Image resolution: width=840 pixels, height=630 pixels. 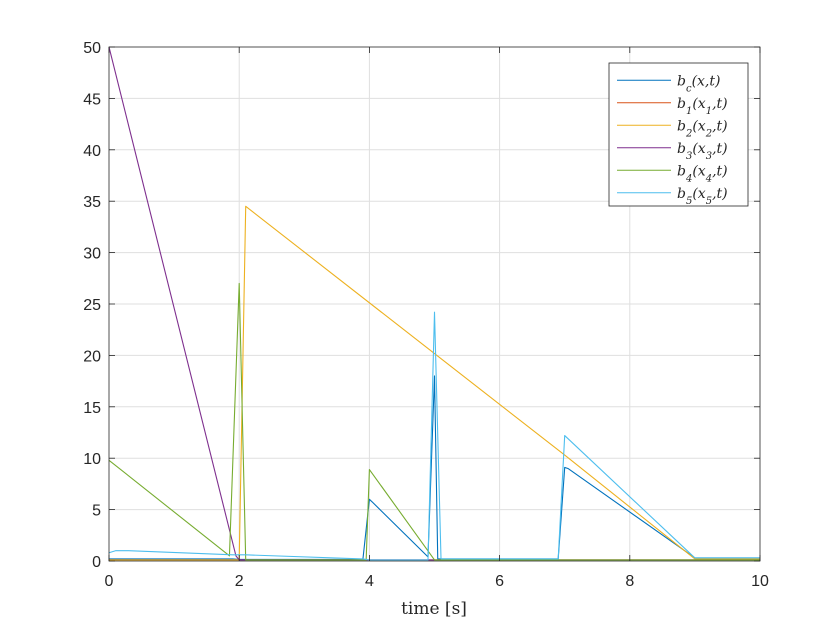 I want to click on y-tick-label: 30, so click(x=92, y=254).